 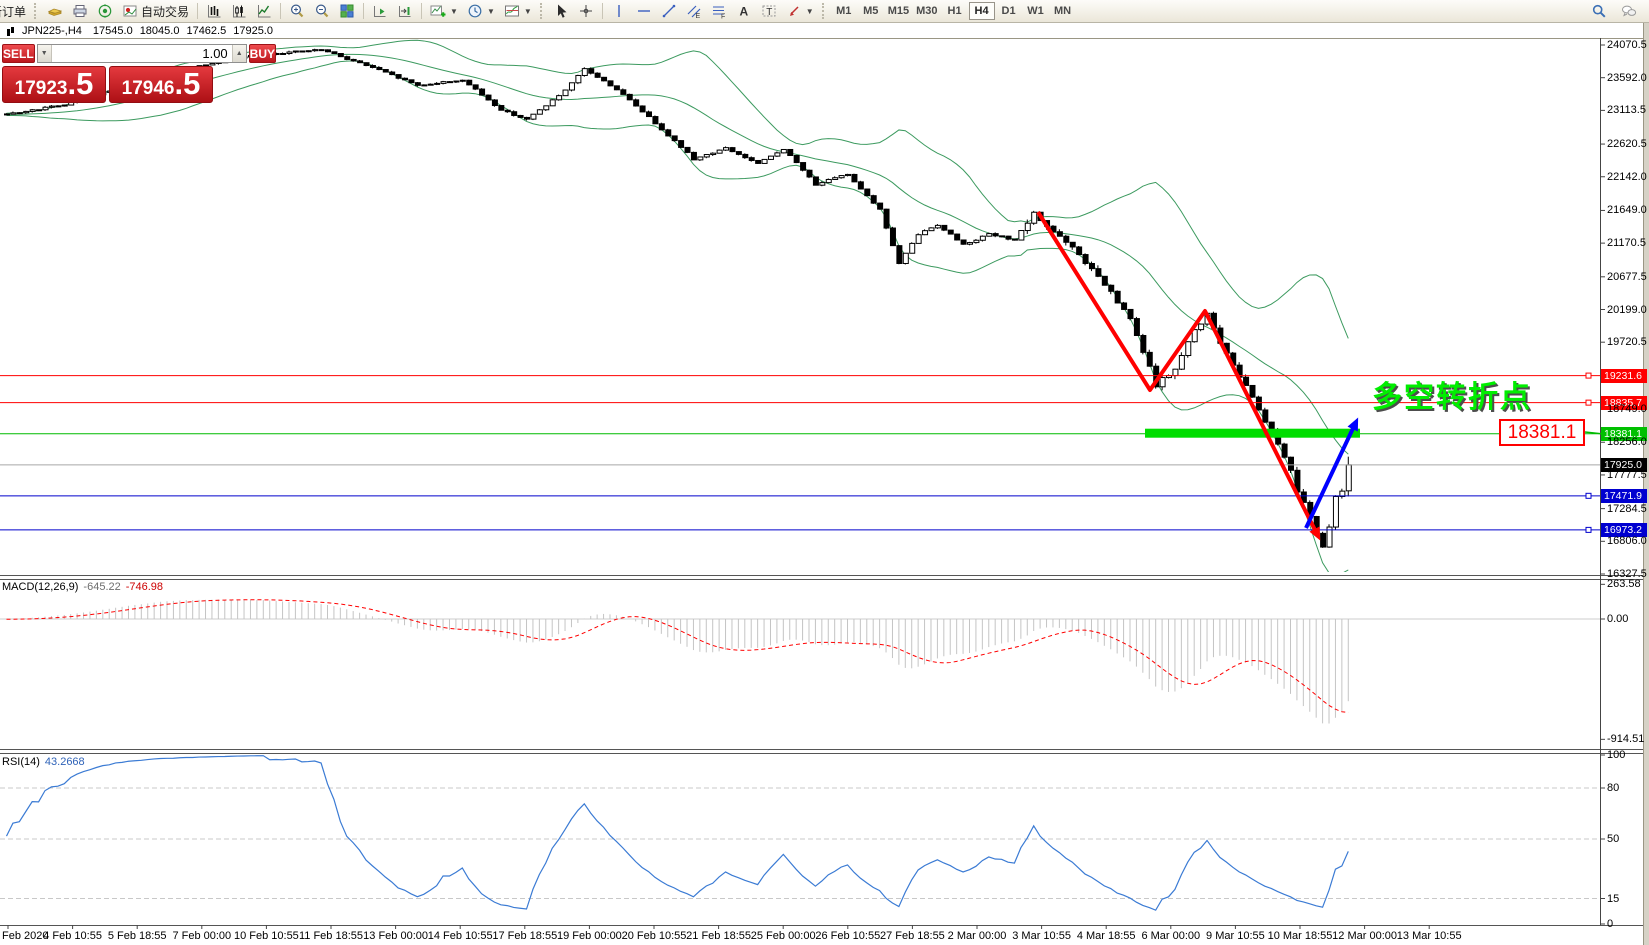 I want to click on price-axis-label: 24070.5, so click(x=1627, y=45).